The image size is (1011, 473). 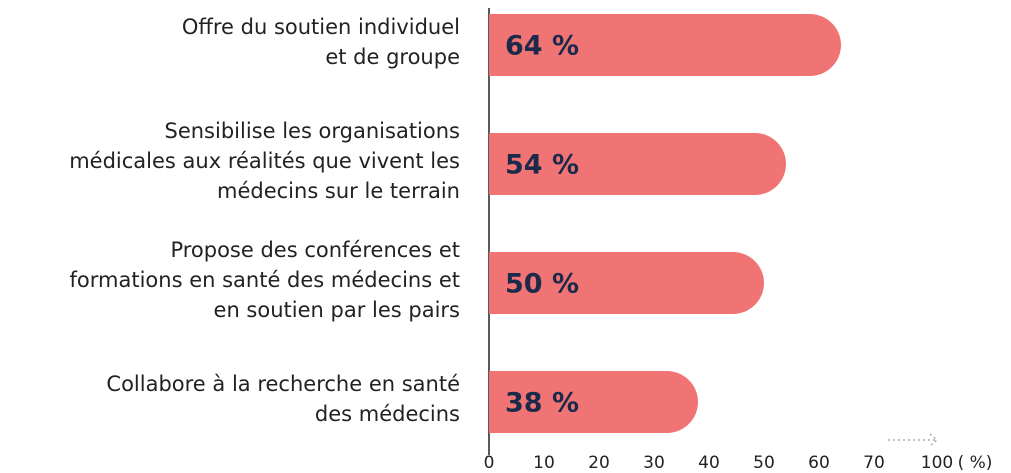 I want to click on x-tick-label: 10, so click(x=544, y=463).